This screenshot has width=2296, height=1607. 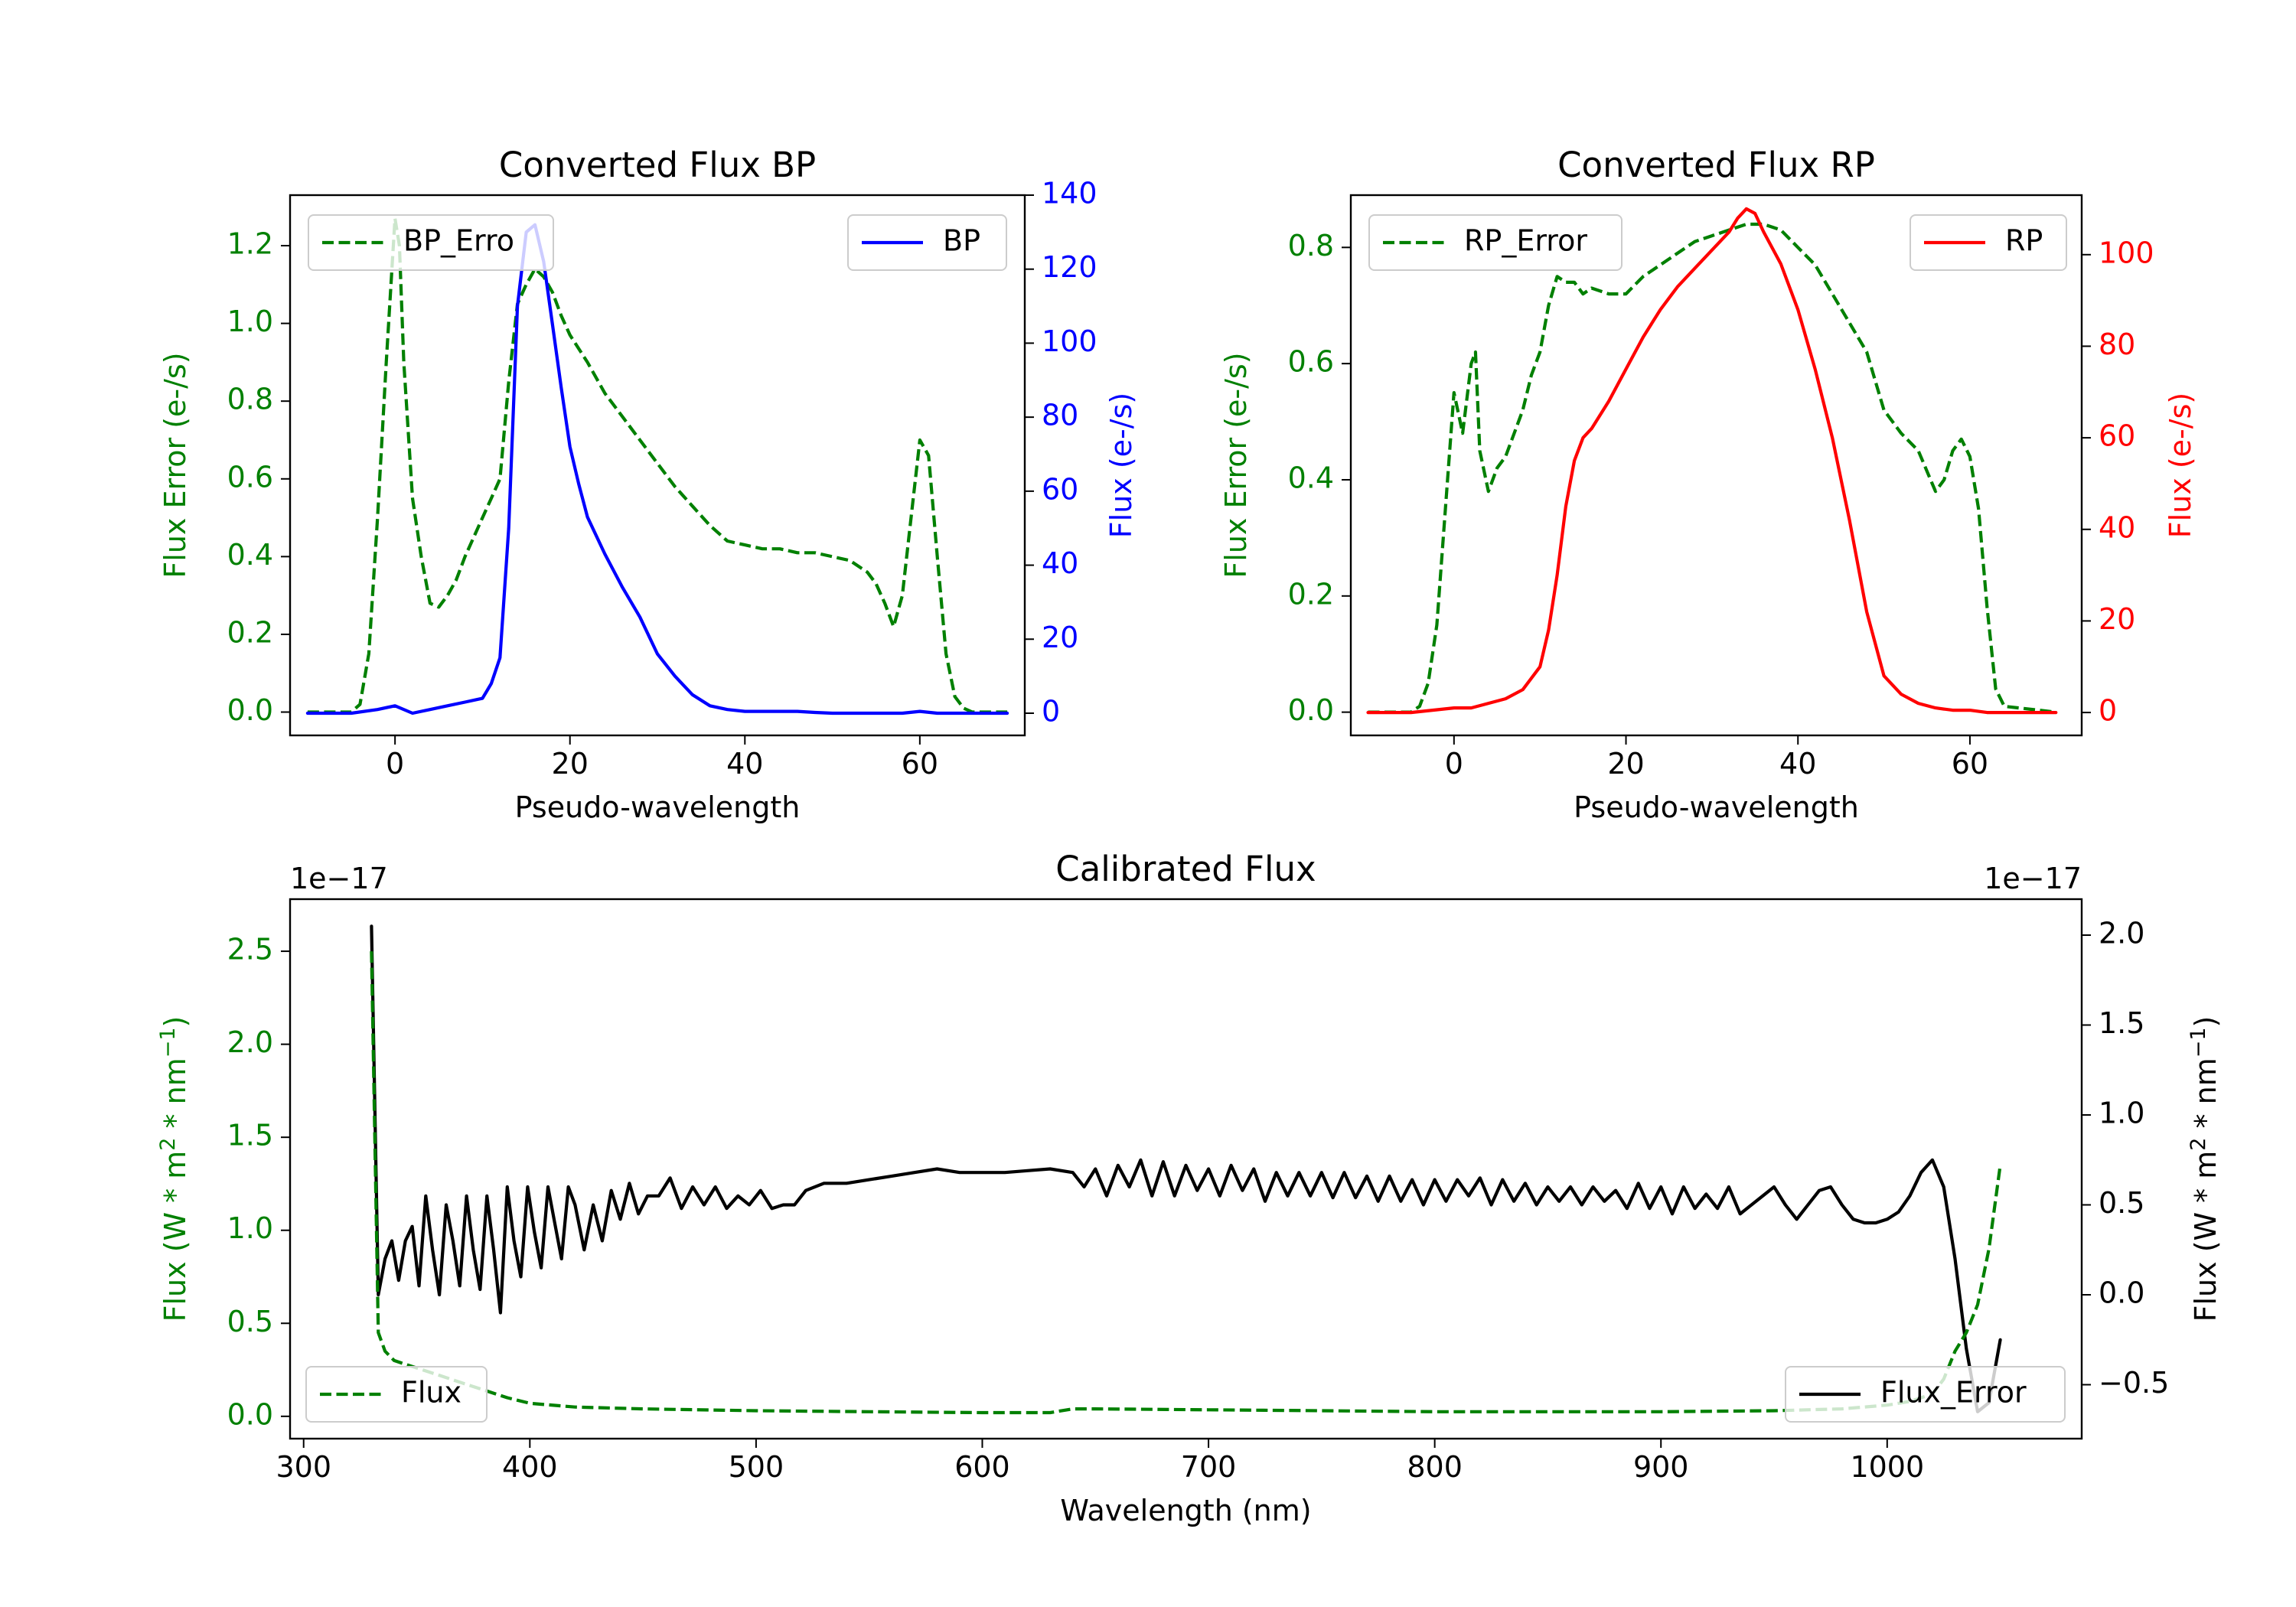 What do you see at coordinates (1311, 362) in the screenshot?
I see `rp-y-left-tick-label: 0.6` at bounding box center [1311, 362].